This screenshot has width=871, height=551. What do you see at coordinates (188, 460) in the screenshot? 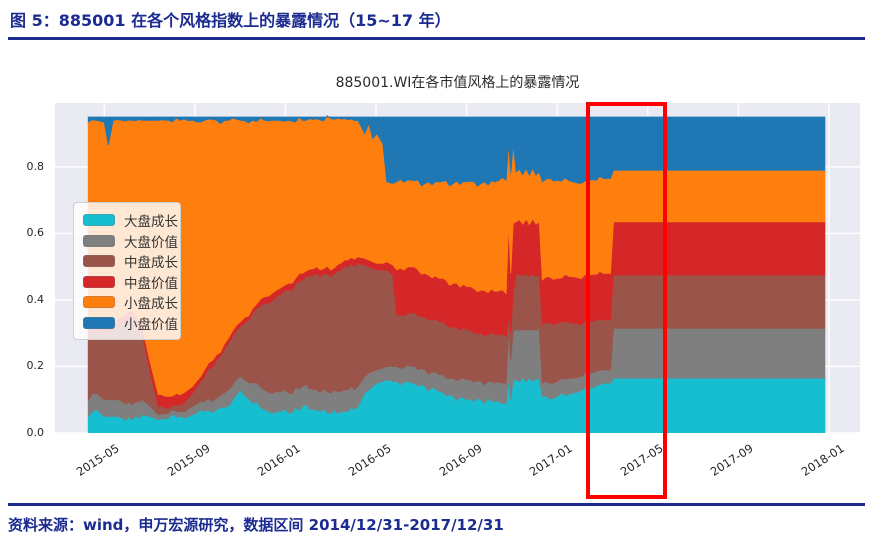
I see `x-tick-label: 2015-09` at bounding box center [188, 460].